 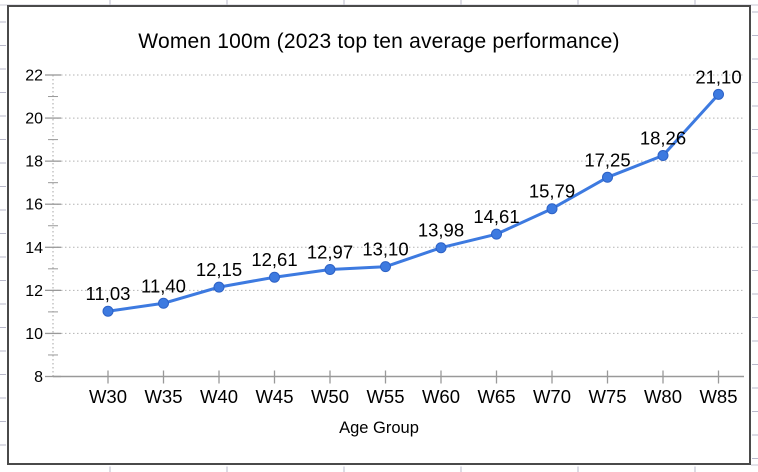 I want to click on data-point-w35, so click(x=163, y=303).